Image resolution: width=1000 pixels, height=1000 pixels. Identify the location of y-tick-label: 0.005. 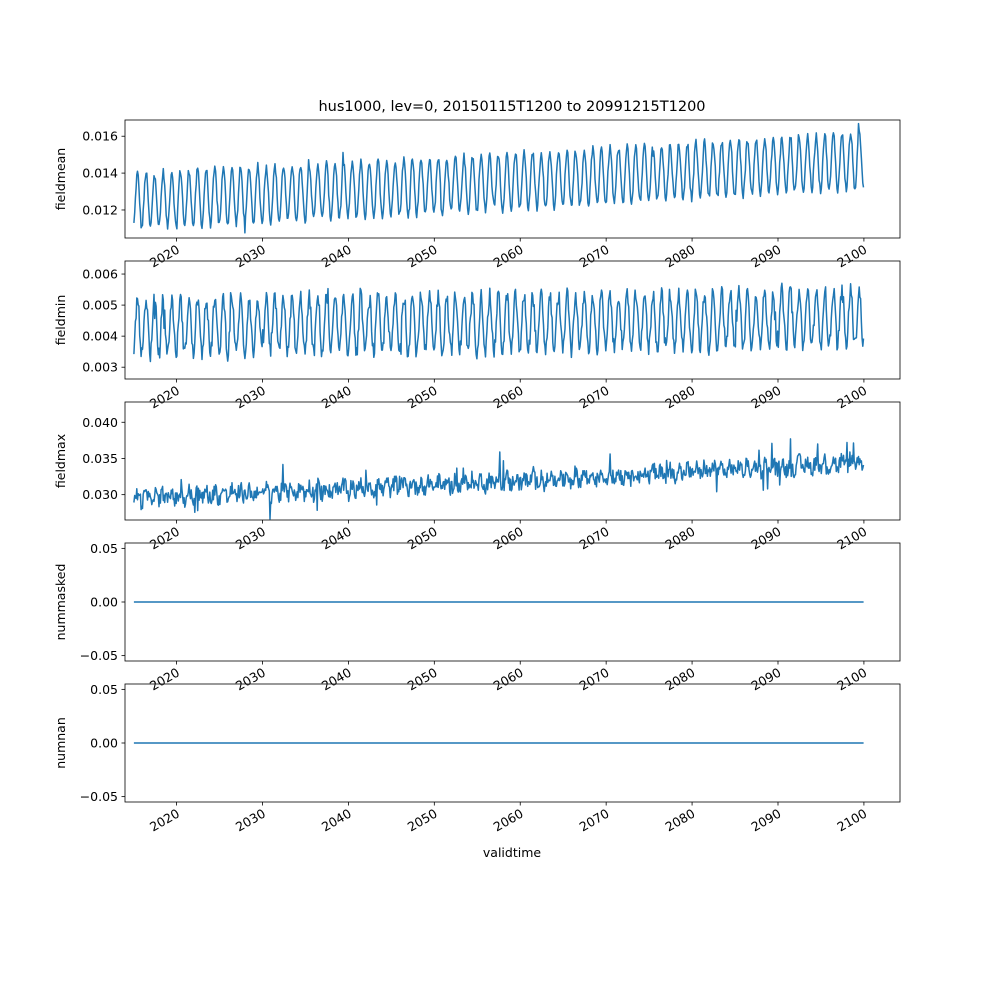
(100, 305).